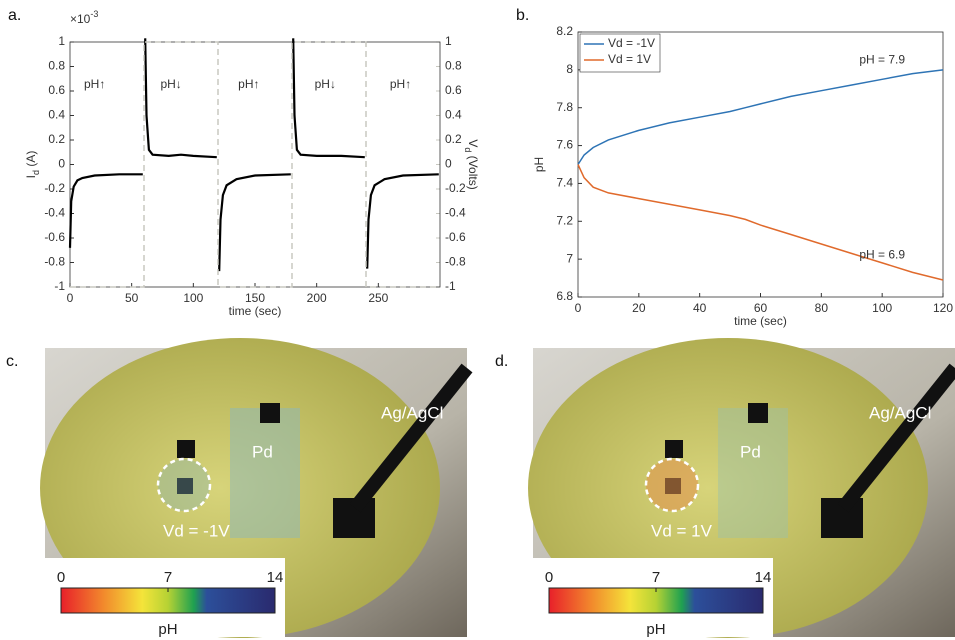 This screenshot has height=640, width=955. Describe the element at coordinates (31, 176) in the screenshot. I see `text: I` at that location.